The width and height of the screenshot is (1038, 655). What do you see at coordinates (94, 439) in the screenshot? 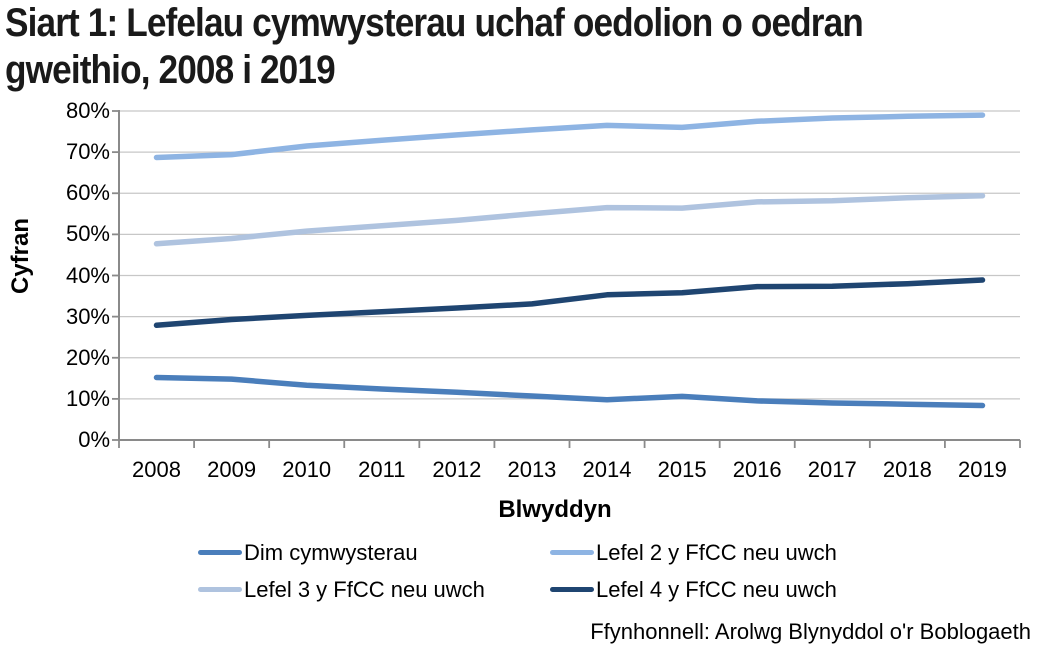
I see `y-tick-label-0: 0%` at bounding box center [94, 439].